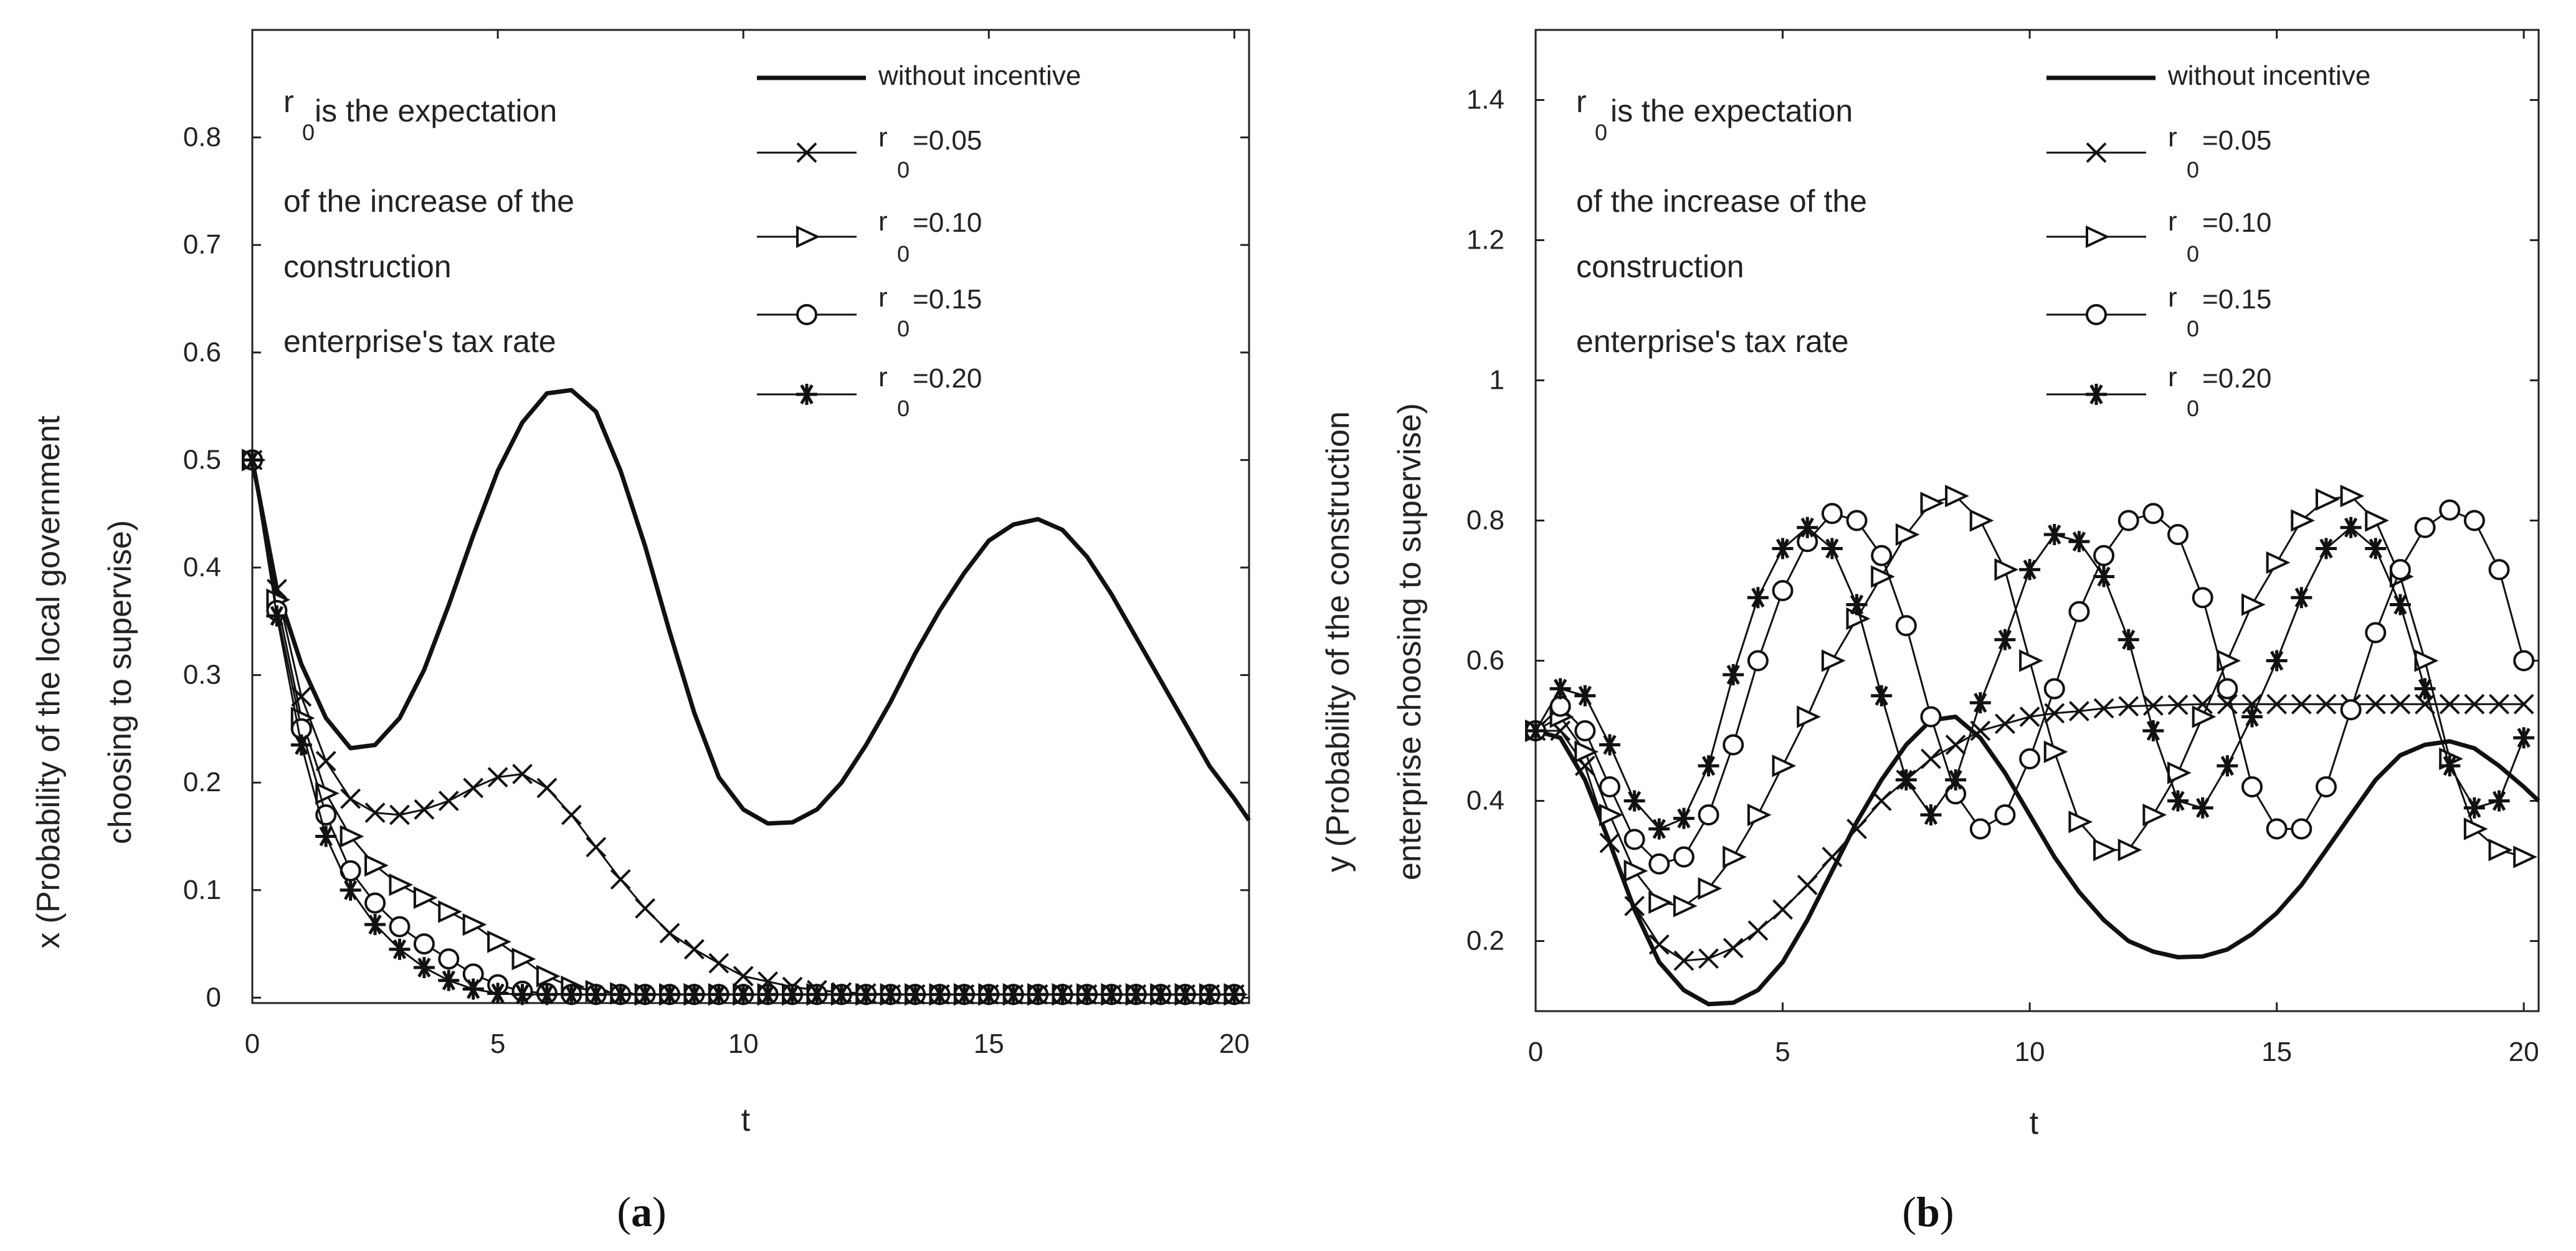 The height and width of the screenshot is (1251, 2576). I want to click on point-b-1-17-b, so click(1955, 745).